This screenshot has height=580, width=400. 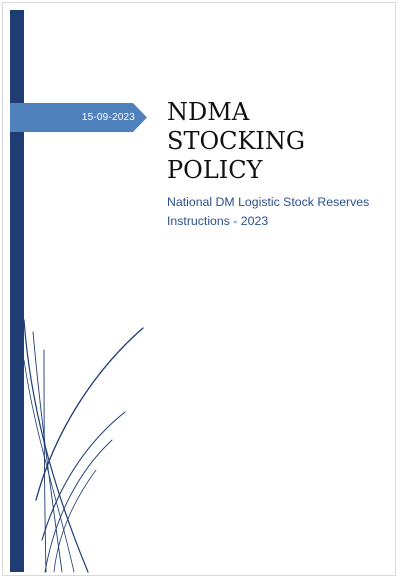 What do you see at coordinates (108, 117) in the screenshot?
I see `cover-date: 15-09-2023` at bounding box center [108, 117].